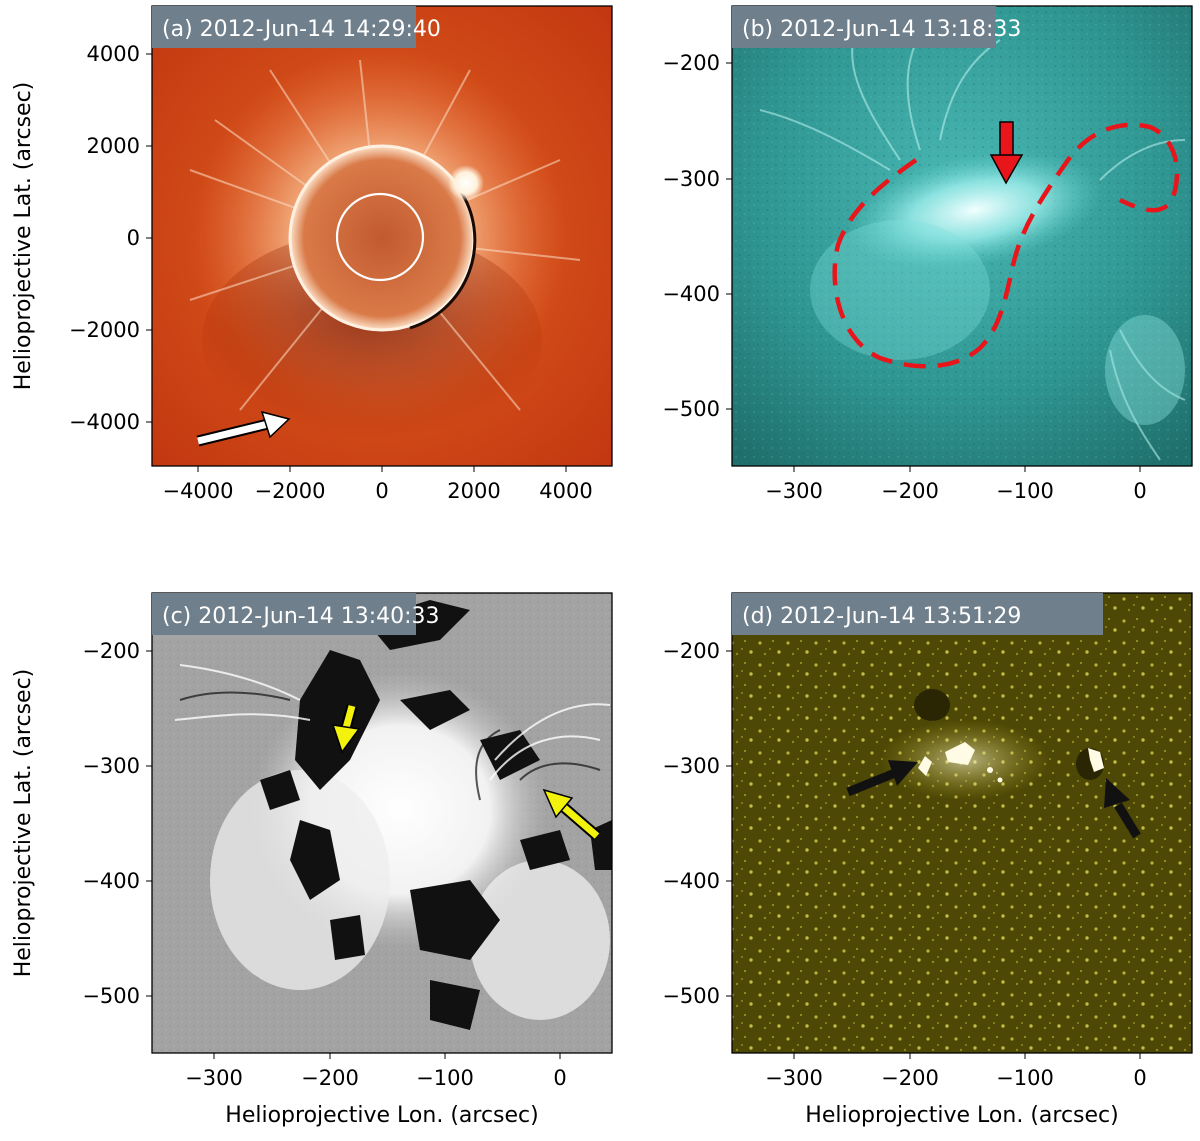 Image resolution: width=1200 pixels, height=1141 pixels. Describe the element at coordinates (956, 484) in the screenshot. I see `panel-b-x-ticks: −300 −200 −100 0` at that location.